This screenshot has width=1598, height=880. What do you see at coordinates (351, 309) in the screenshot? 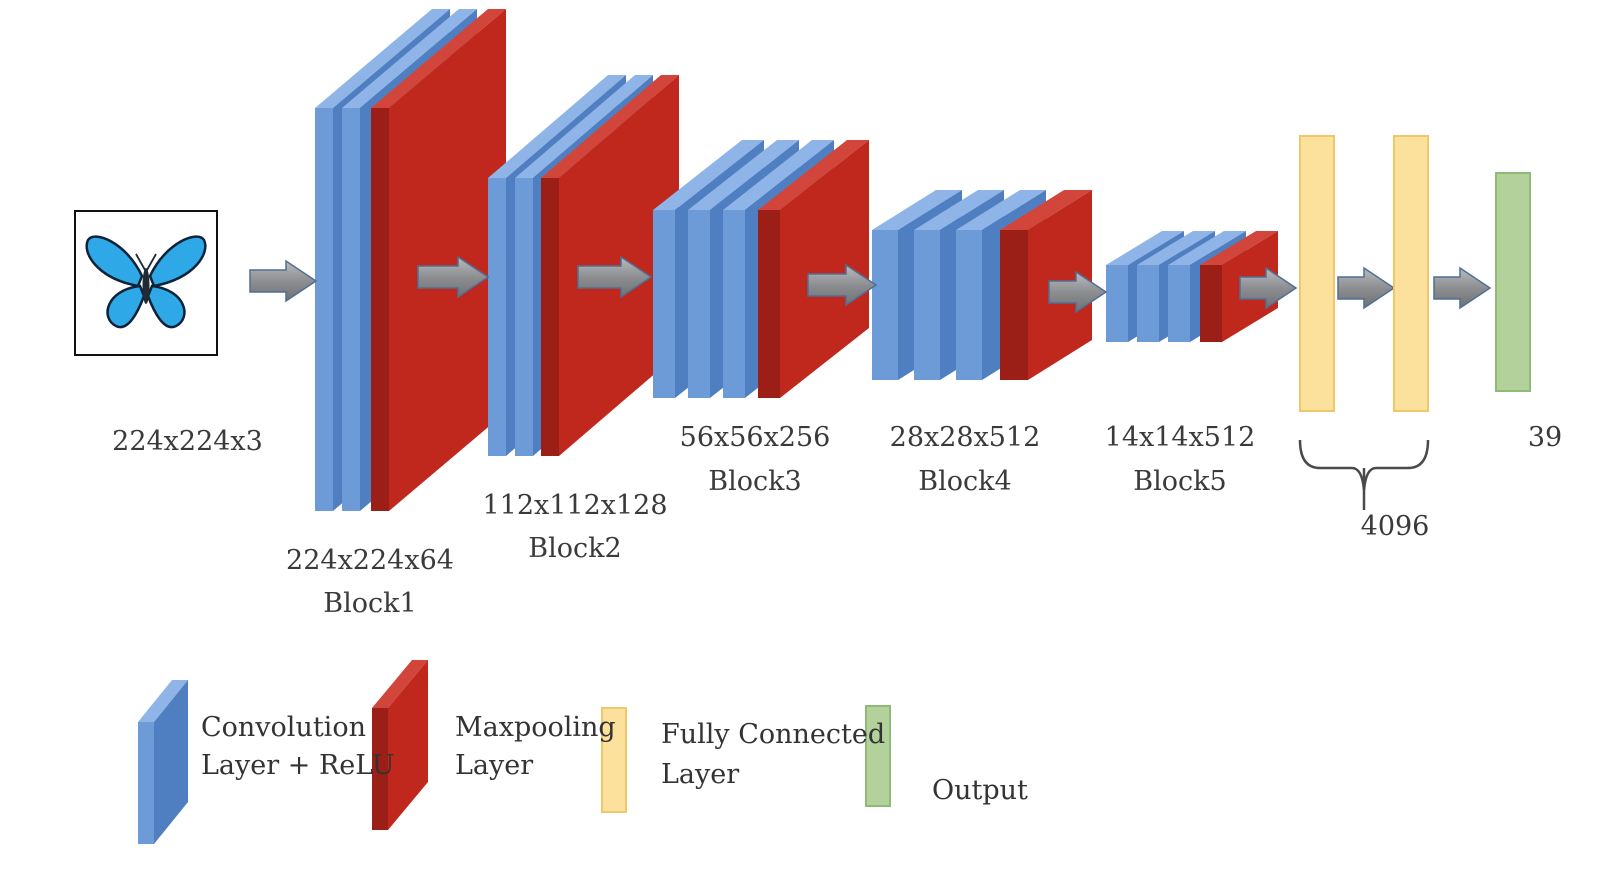
I see `block1-conv-layer-2-face` at bounding box center [351, 309].